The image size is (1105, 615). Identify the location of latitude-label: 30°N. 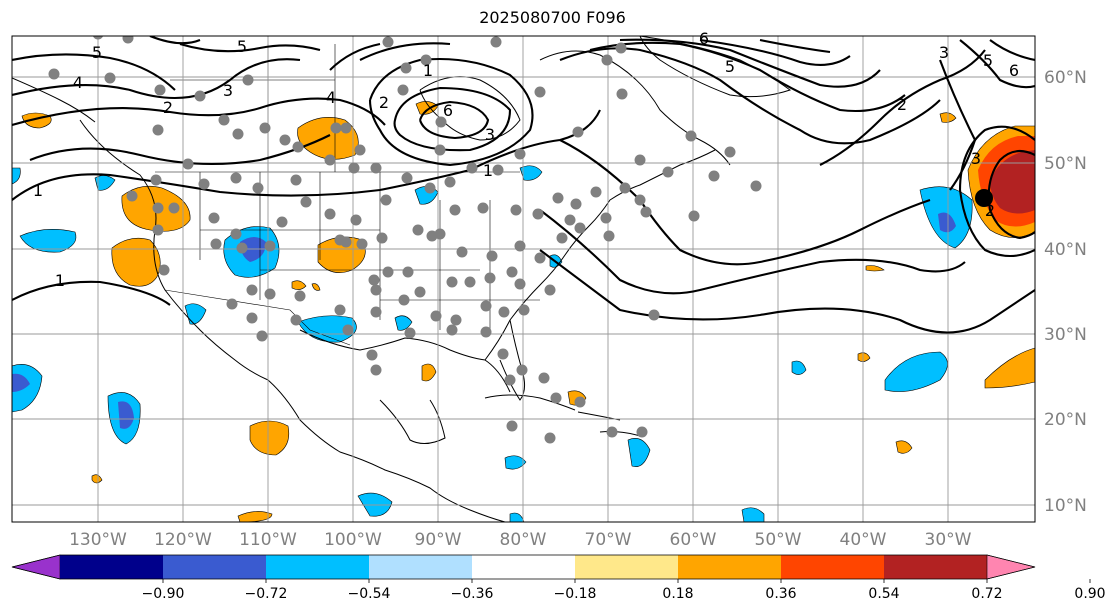
(1065, 335).